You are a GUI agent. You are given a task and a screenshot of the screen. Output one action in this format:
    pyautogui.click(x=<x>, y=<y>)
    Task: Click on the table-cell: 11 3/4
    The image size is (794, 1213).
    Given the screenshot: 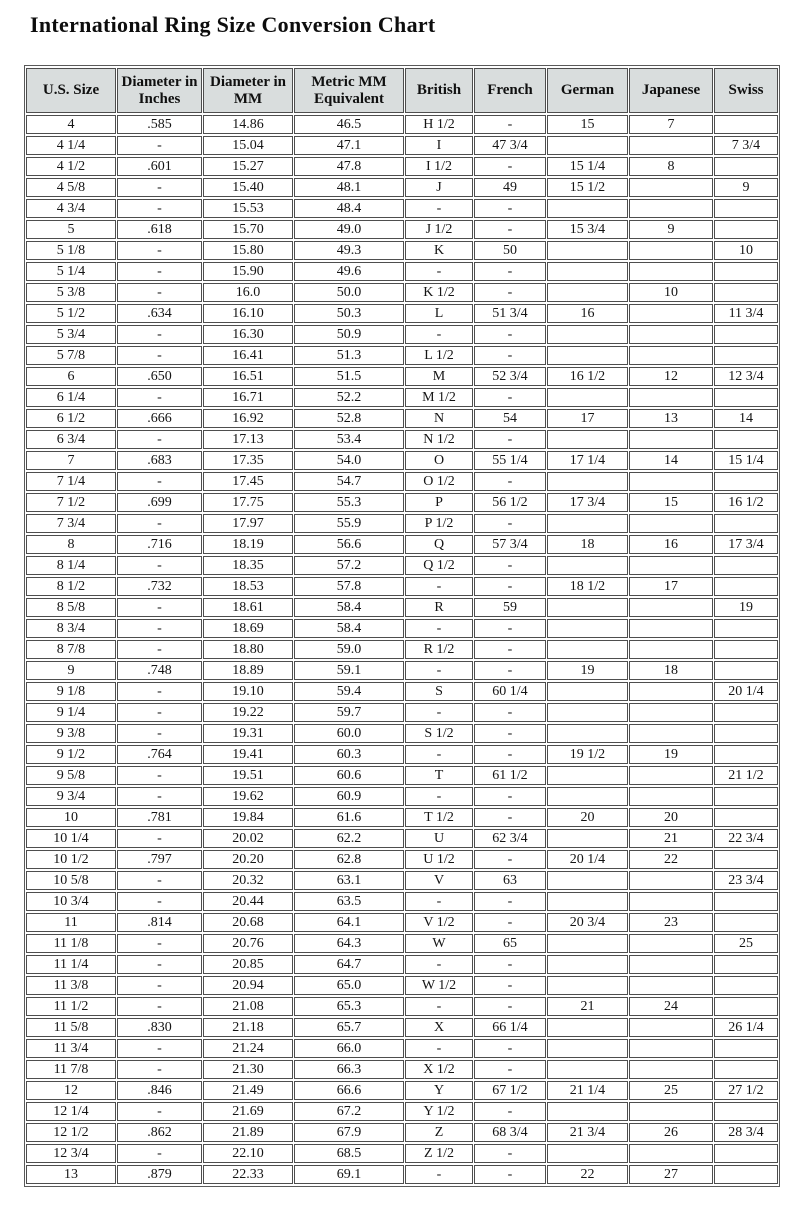 What is the action you would take?
    pyautogui.click(x=71, y=1048)
    